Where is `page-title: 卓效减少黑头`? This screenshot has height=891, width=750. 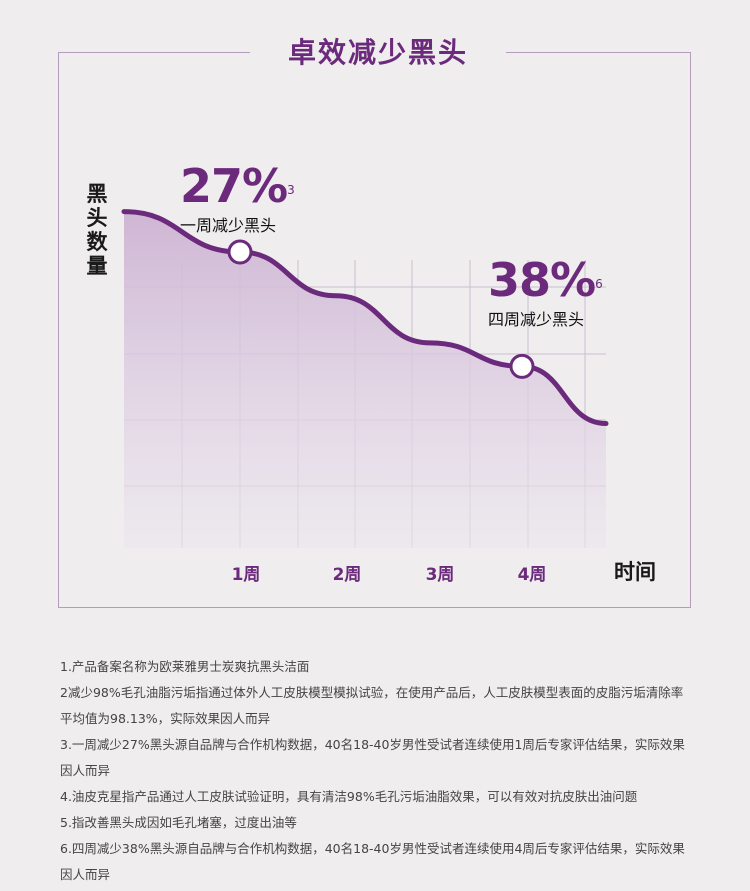
page-title: 卓效减少黑头 is located at coordinates (378, 53).